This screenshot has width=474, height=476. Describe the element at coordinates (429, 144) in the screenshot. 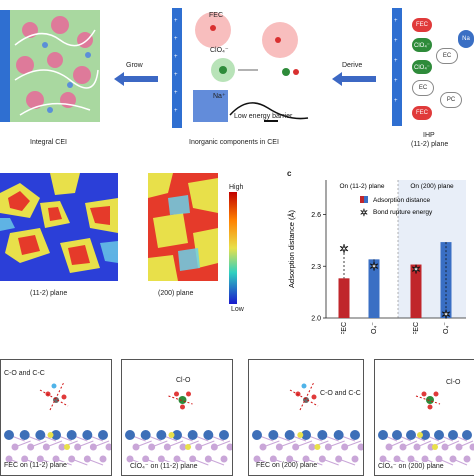

I see `ihp-plane-label: (11-2) plane` at that location.